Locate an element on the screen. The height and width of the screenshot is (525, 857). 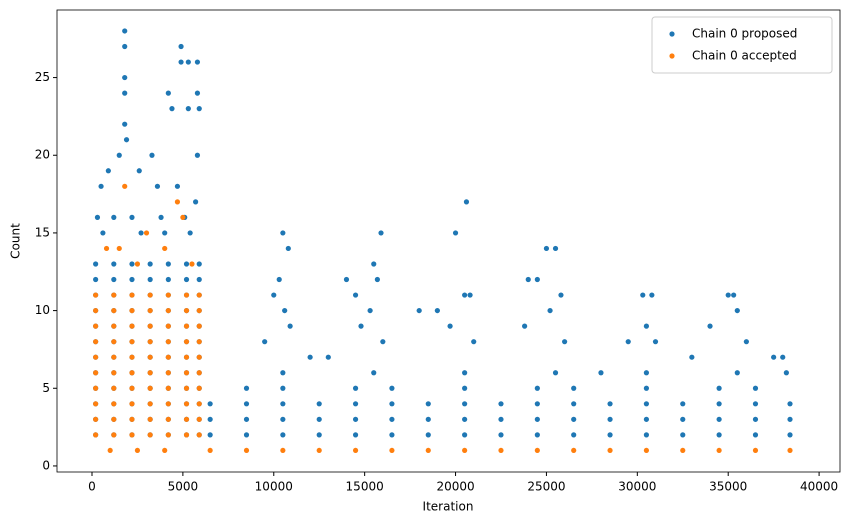
y-tick-label: 25 is located at coordinates (42, 77).